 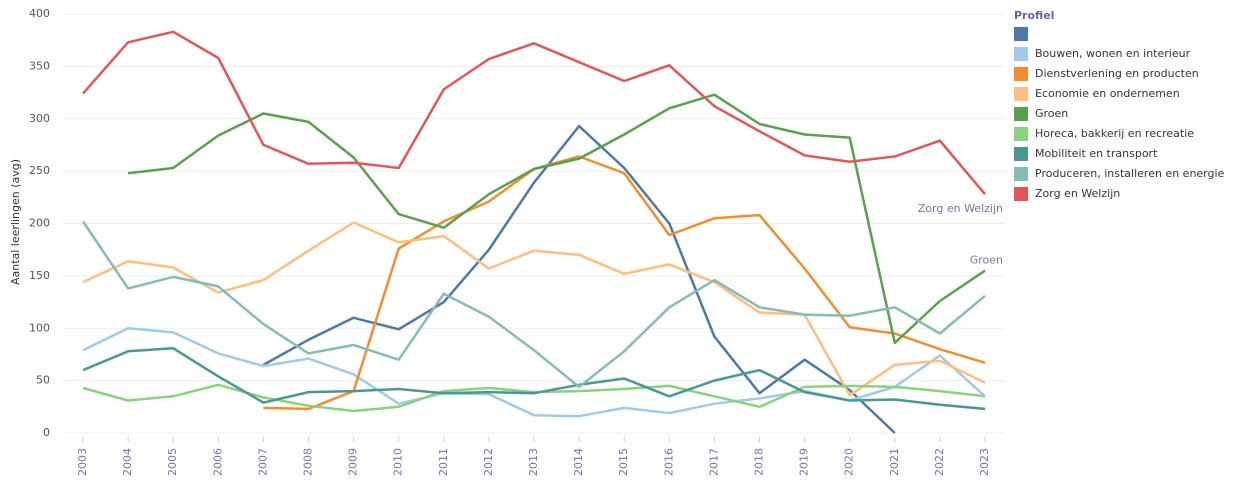 What do you see at coordinates (894, 462) in the screenshot?
I see `x-tick-label: 2021` at bounding box center [894, 462].